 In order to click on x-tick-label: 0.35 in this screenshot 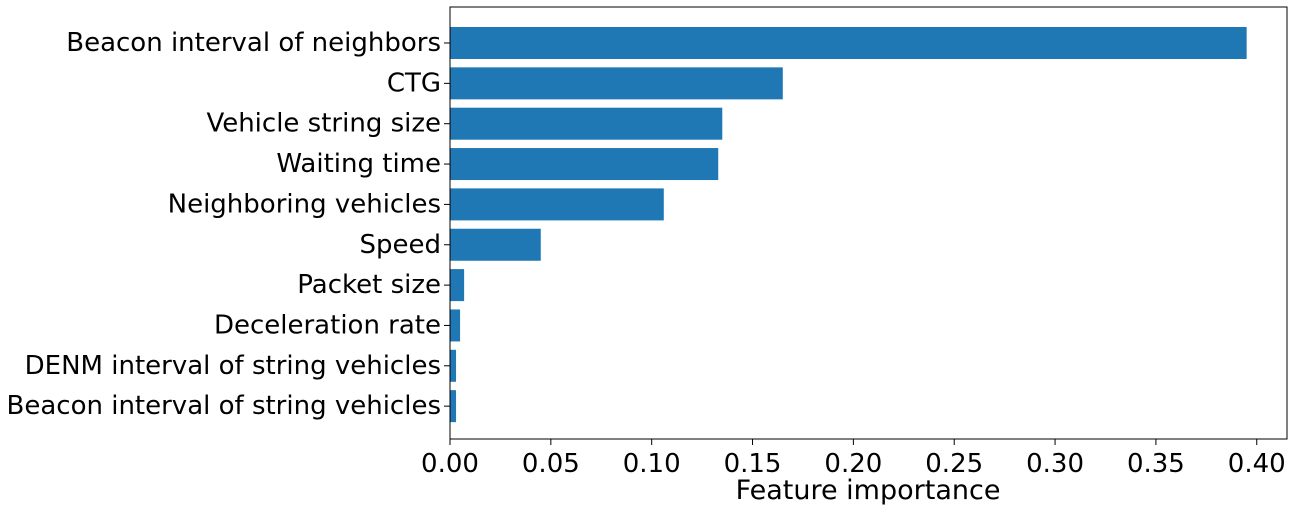, I will do `click(1156, 464)`.